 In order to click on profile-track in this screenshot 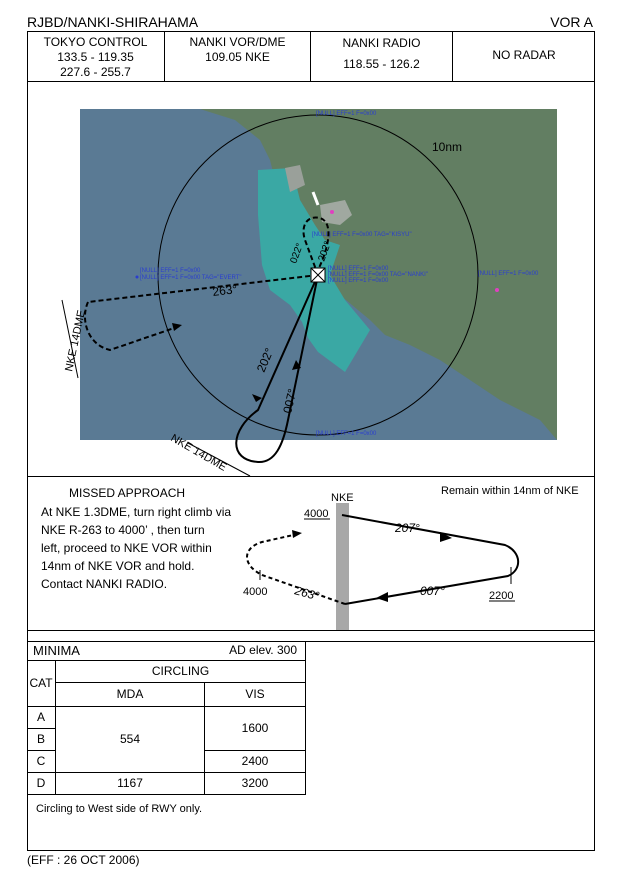, I will do `click(430, 559)`.